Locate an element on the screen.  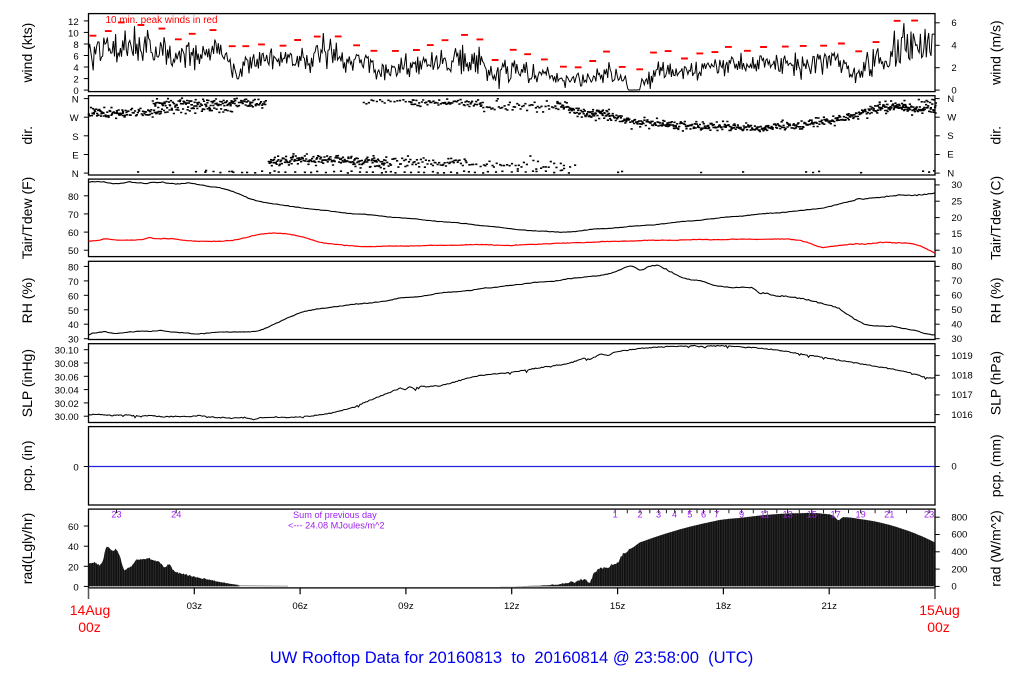
svg-text: 15z is located at coordinates (618, 606).